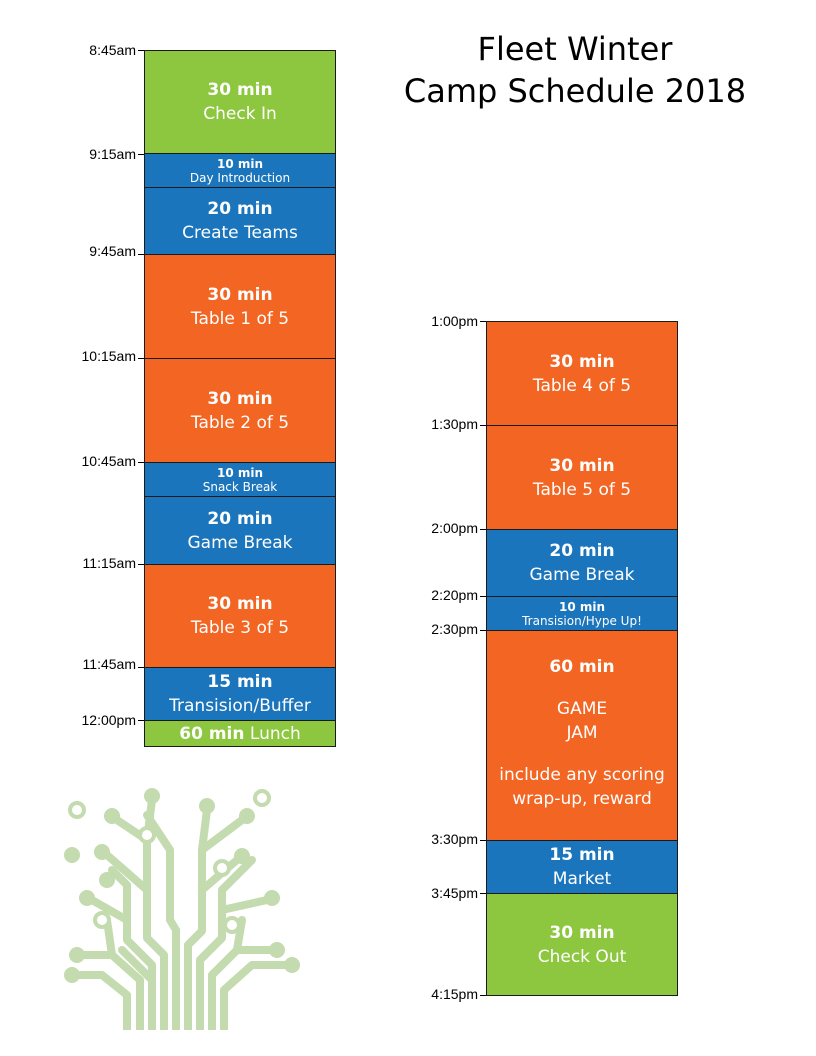  Describe the element at coordinates (454, 893) in the screenshot. I see `time-label: 3:45pm` at that location.